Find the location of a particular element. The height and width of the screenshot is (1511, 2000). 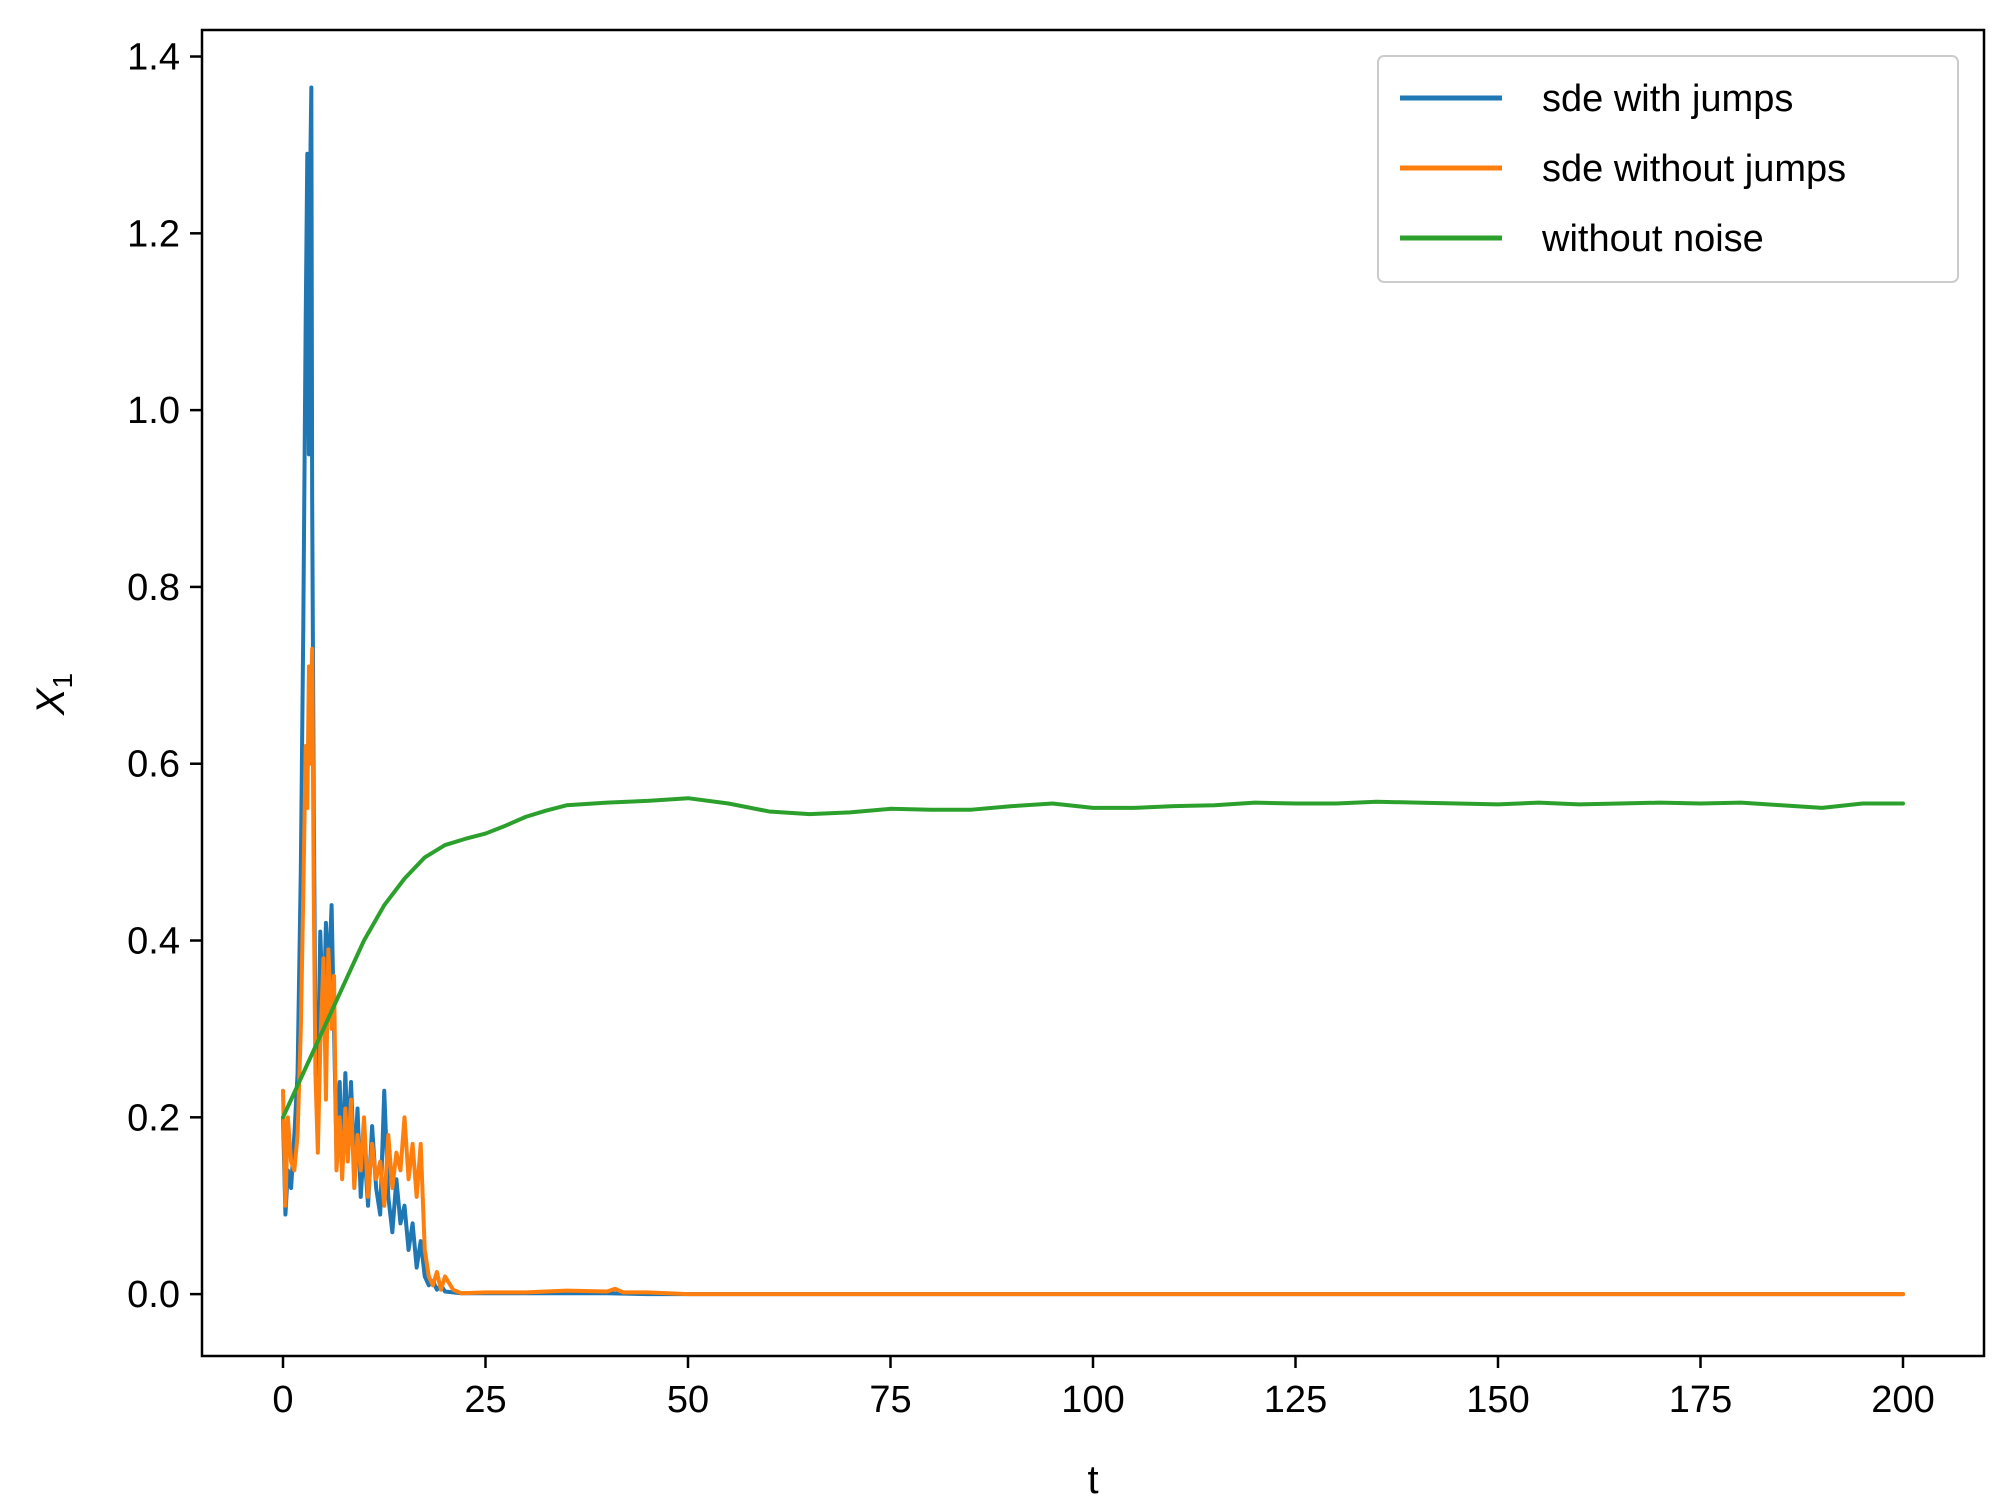

x-tick-label: 150 is located at coordinates (1497, 1400).